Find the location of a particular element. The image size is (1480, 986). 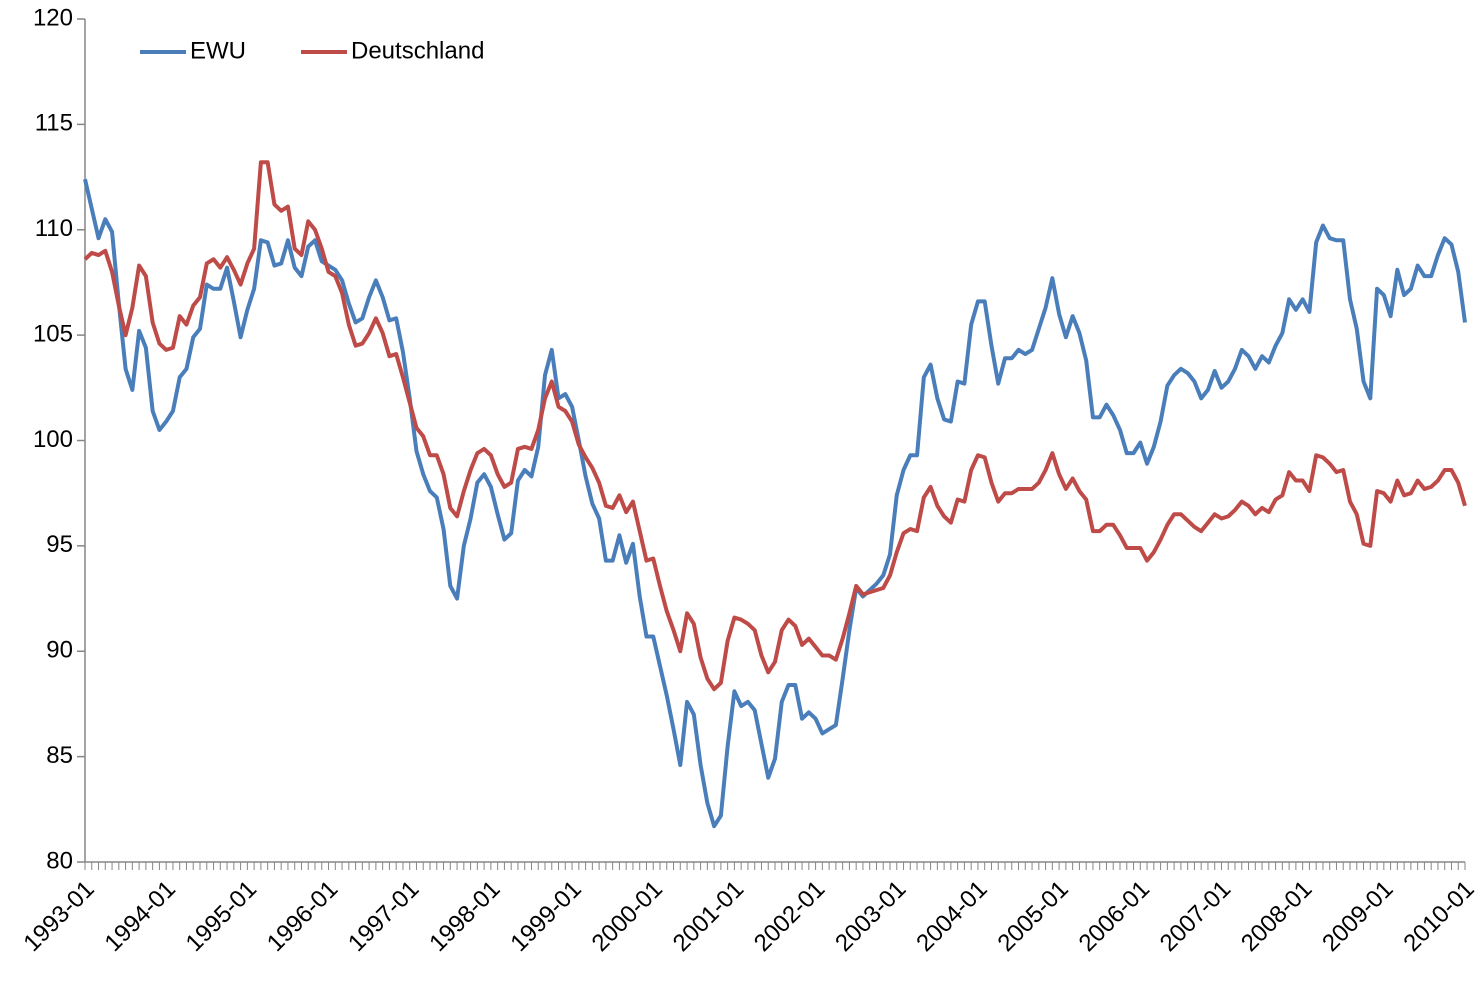

x-tick-label: 1997-01 is located at coordinates (383, 916).